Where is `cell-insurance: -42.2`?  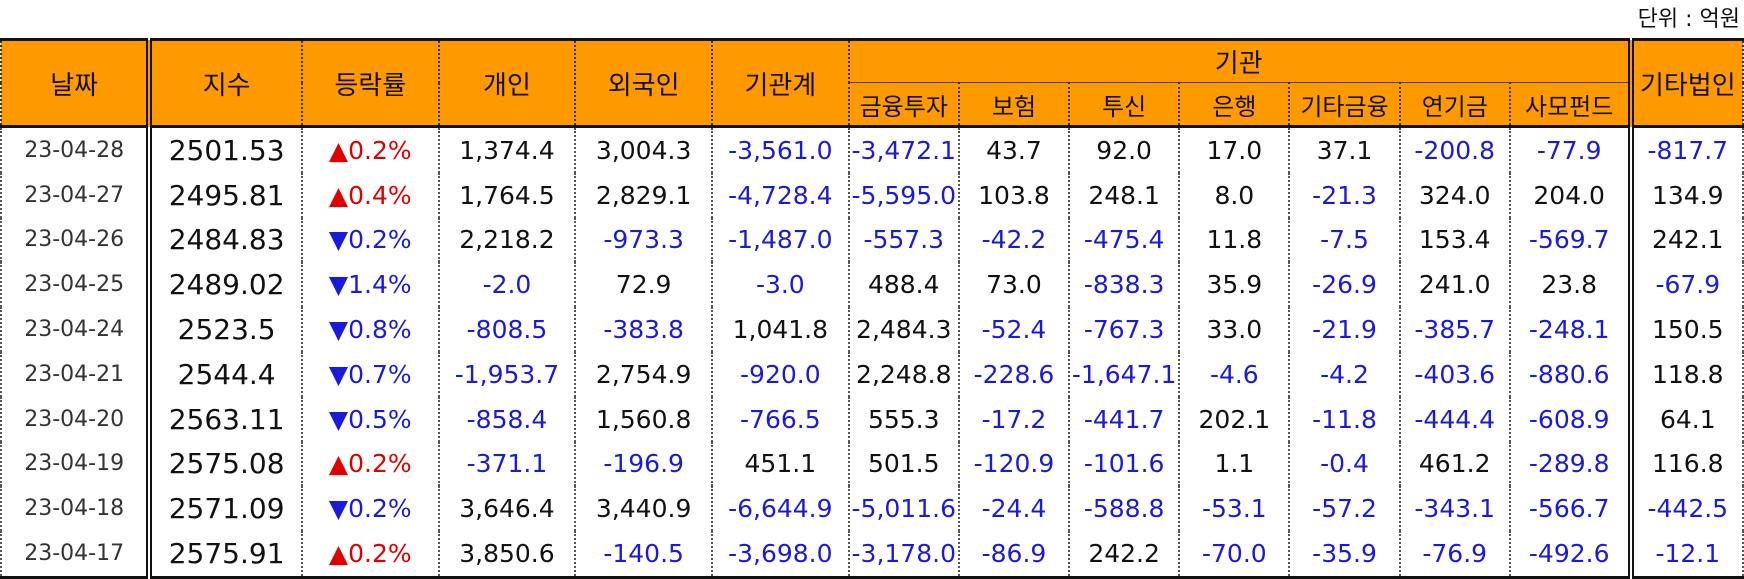
cell-insurance: -42.2 is located at coordinates (1014, 240).